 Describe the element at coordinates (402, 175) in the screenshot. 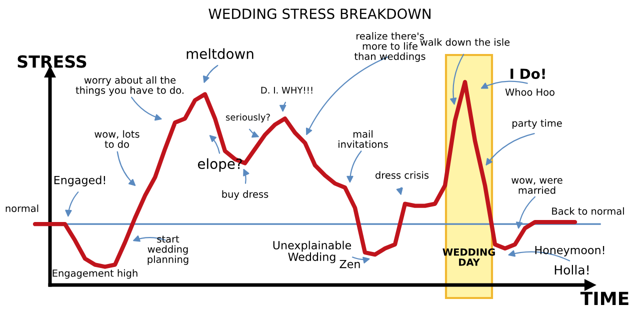

I see `annotation: dress crisis` at that location.